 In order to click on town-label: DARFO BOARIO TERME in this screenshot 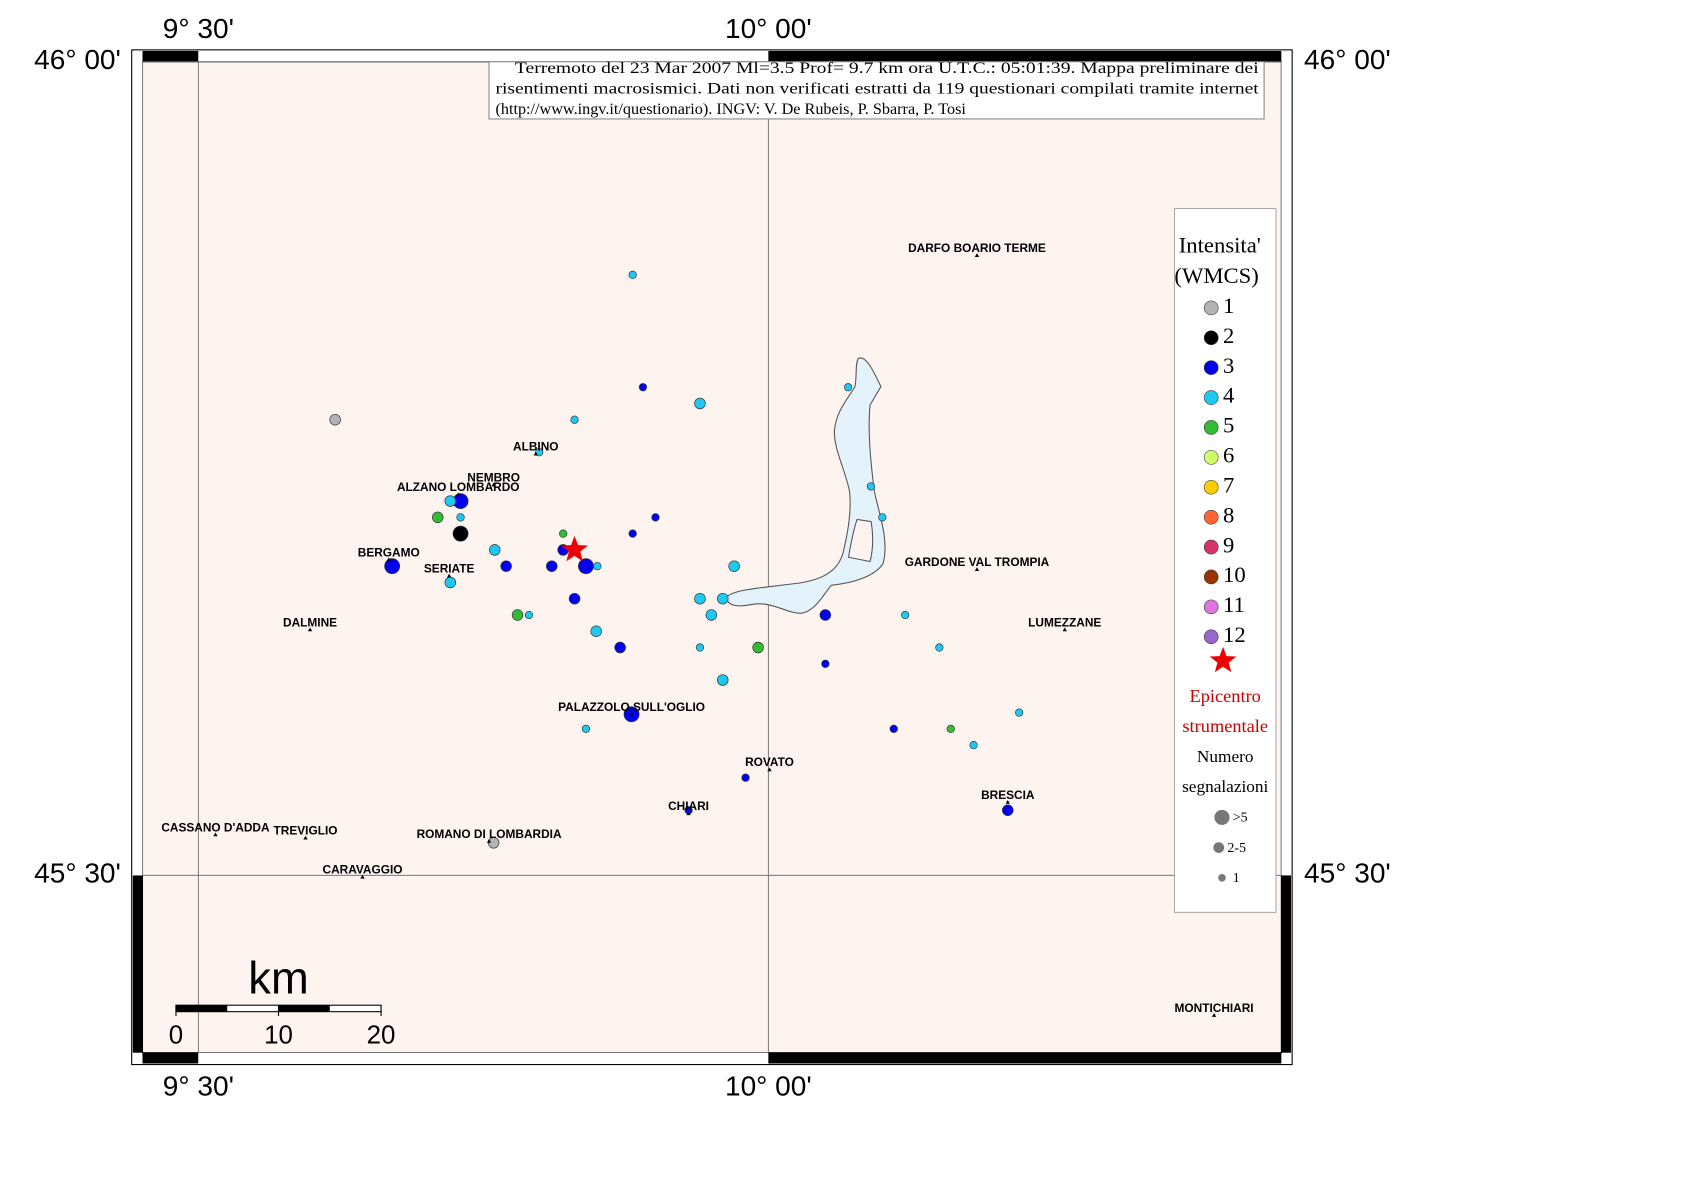, I will do `click(977, 248)`.